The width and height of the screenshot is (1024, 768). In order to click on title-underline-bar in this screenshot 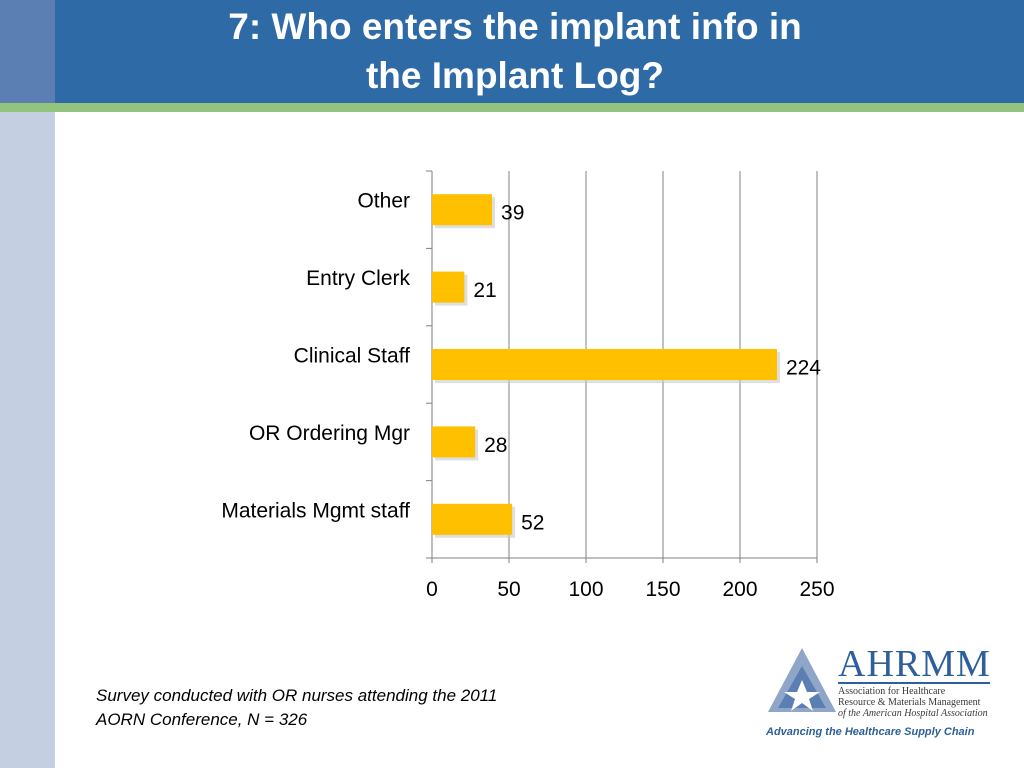, I will do `click(512, 107)`.